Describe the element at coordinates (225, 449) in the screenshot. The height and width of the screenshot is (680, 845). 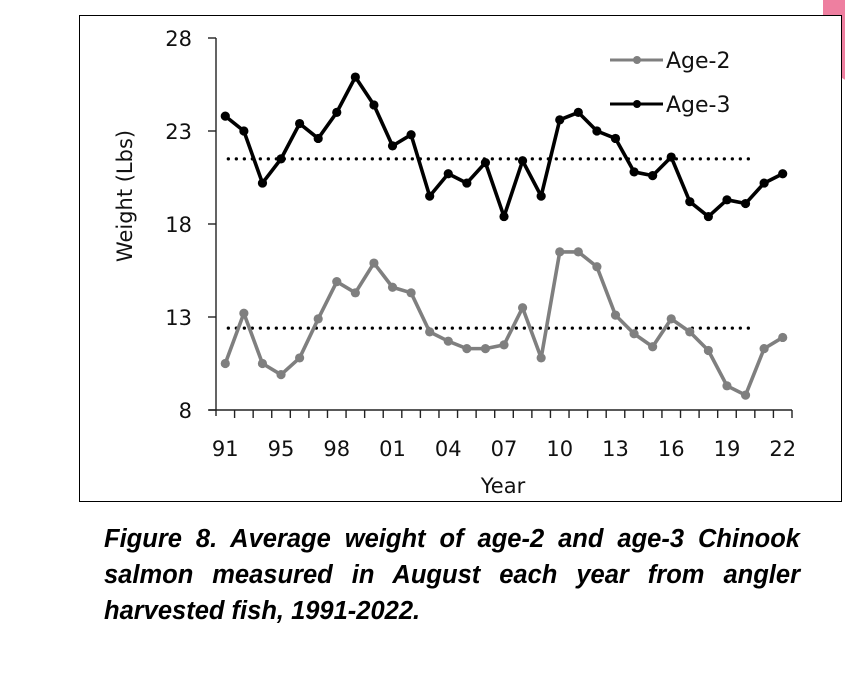
I see `x-tick-label: 91` at that location.